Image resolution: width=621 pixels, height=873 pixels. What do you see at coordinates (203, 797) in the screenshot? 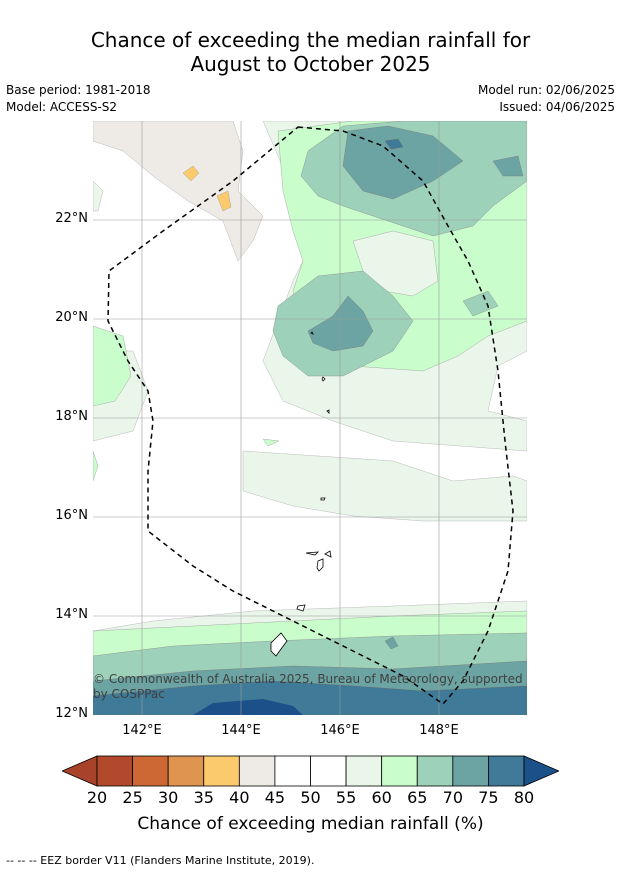
I see `colorbar-tick-label: 35` at bounding box center [203, 797].